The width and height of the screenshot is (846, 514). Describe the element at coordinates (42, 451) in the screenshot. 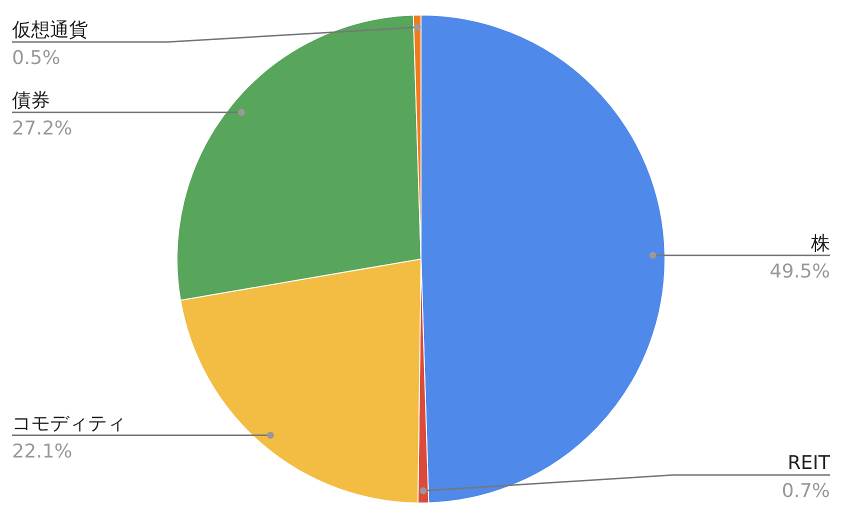

I see `data-label: 22.1%` at that location.